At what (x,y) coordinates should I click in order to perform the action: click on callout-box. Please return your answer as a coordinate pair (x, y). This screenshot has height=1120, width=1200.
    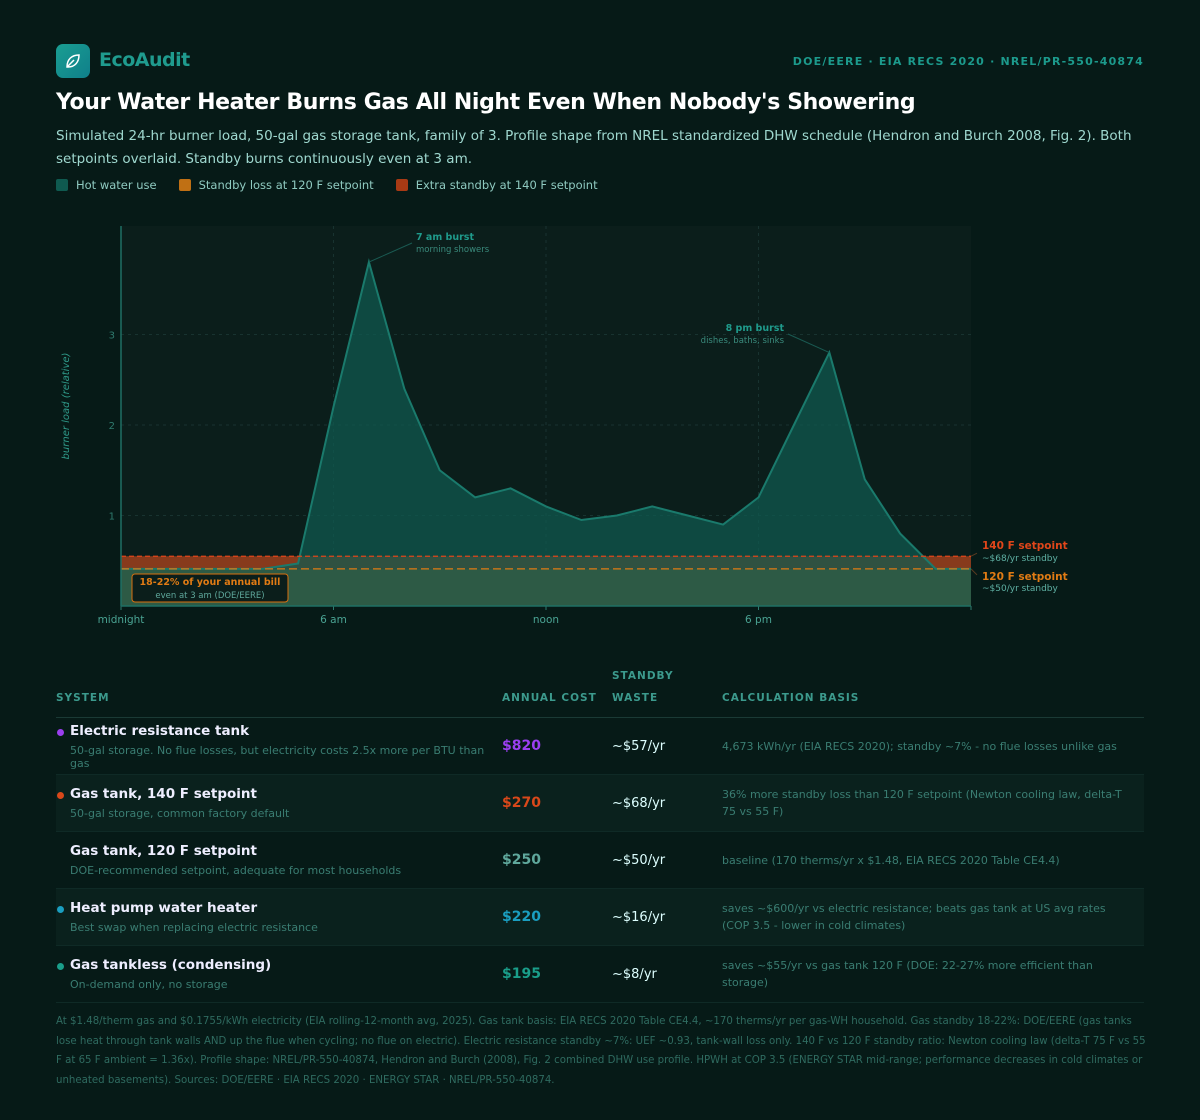
    Looking at the image, I should click on (210, 588).